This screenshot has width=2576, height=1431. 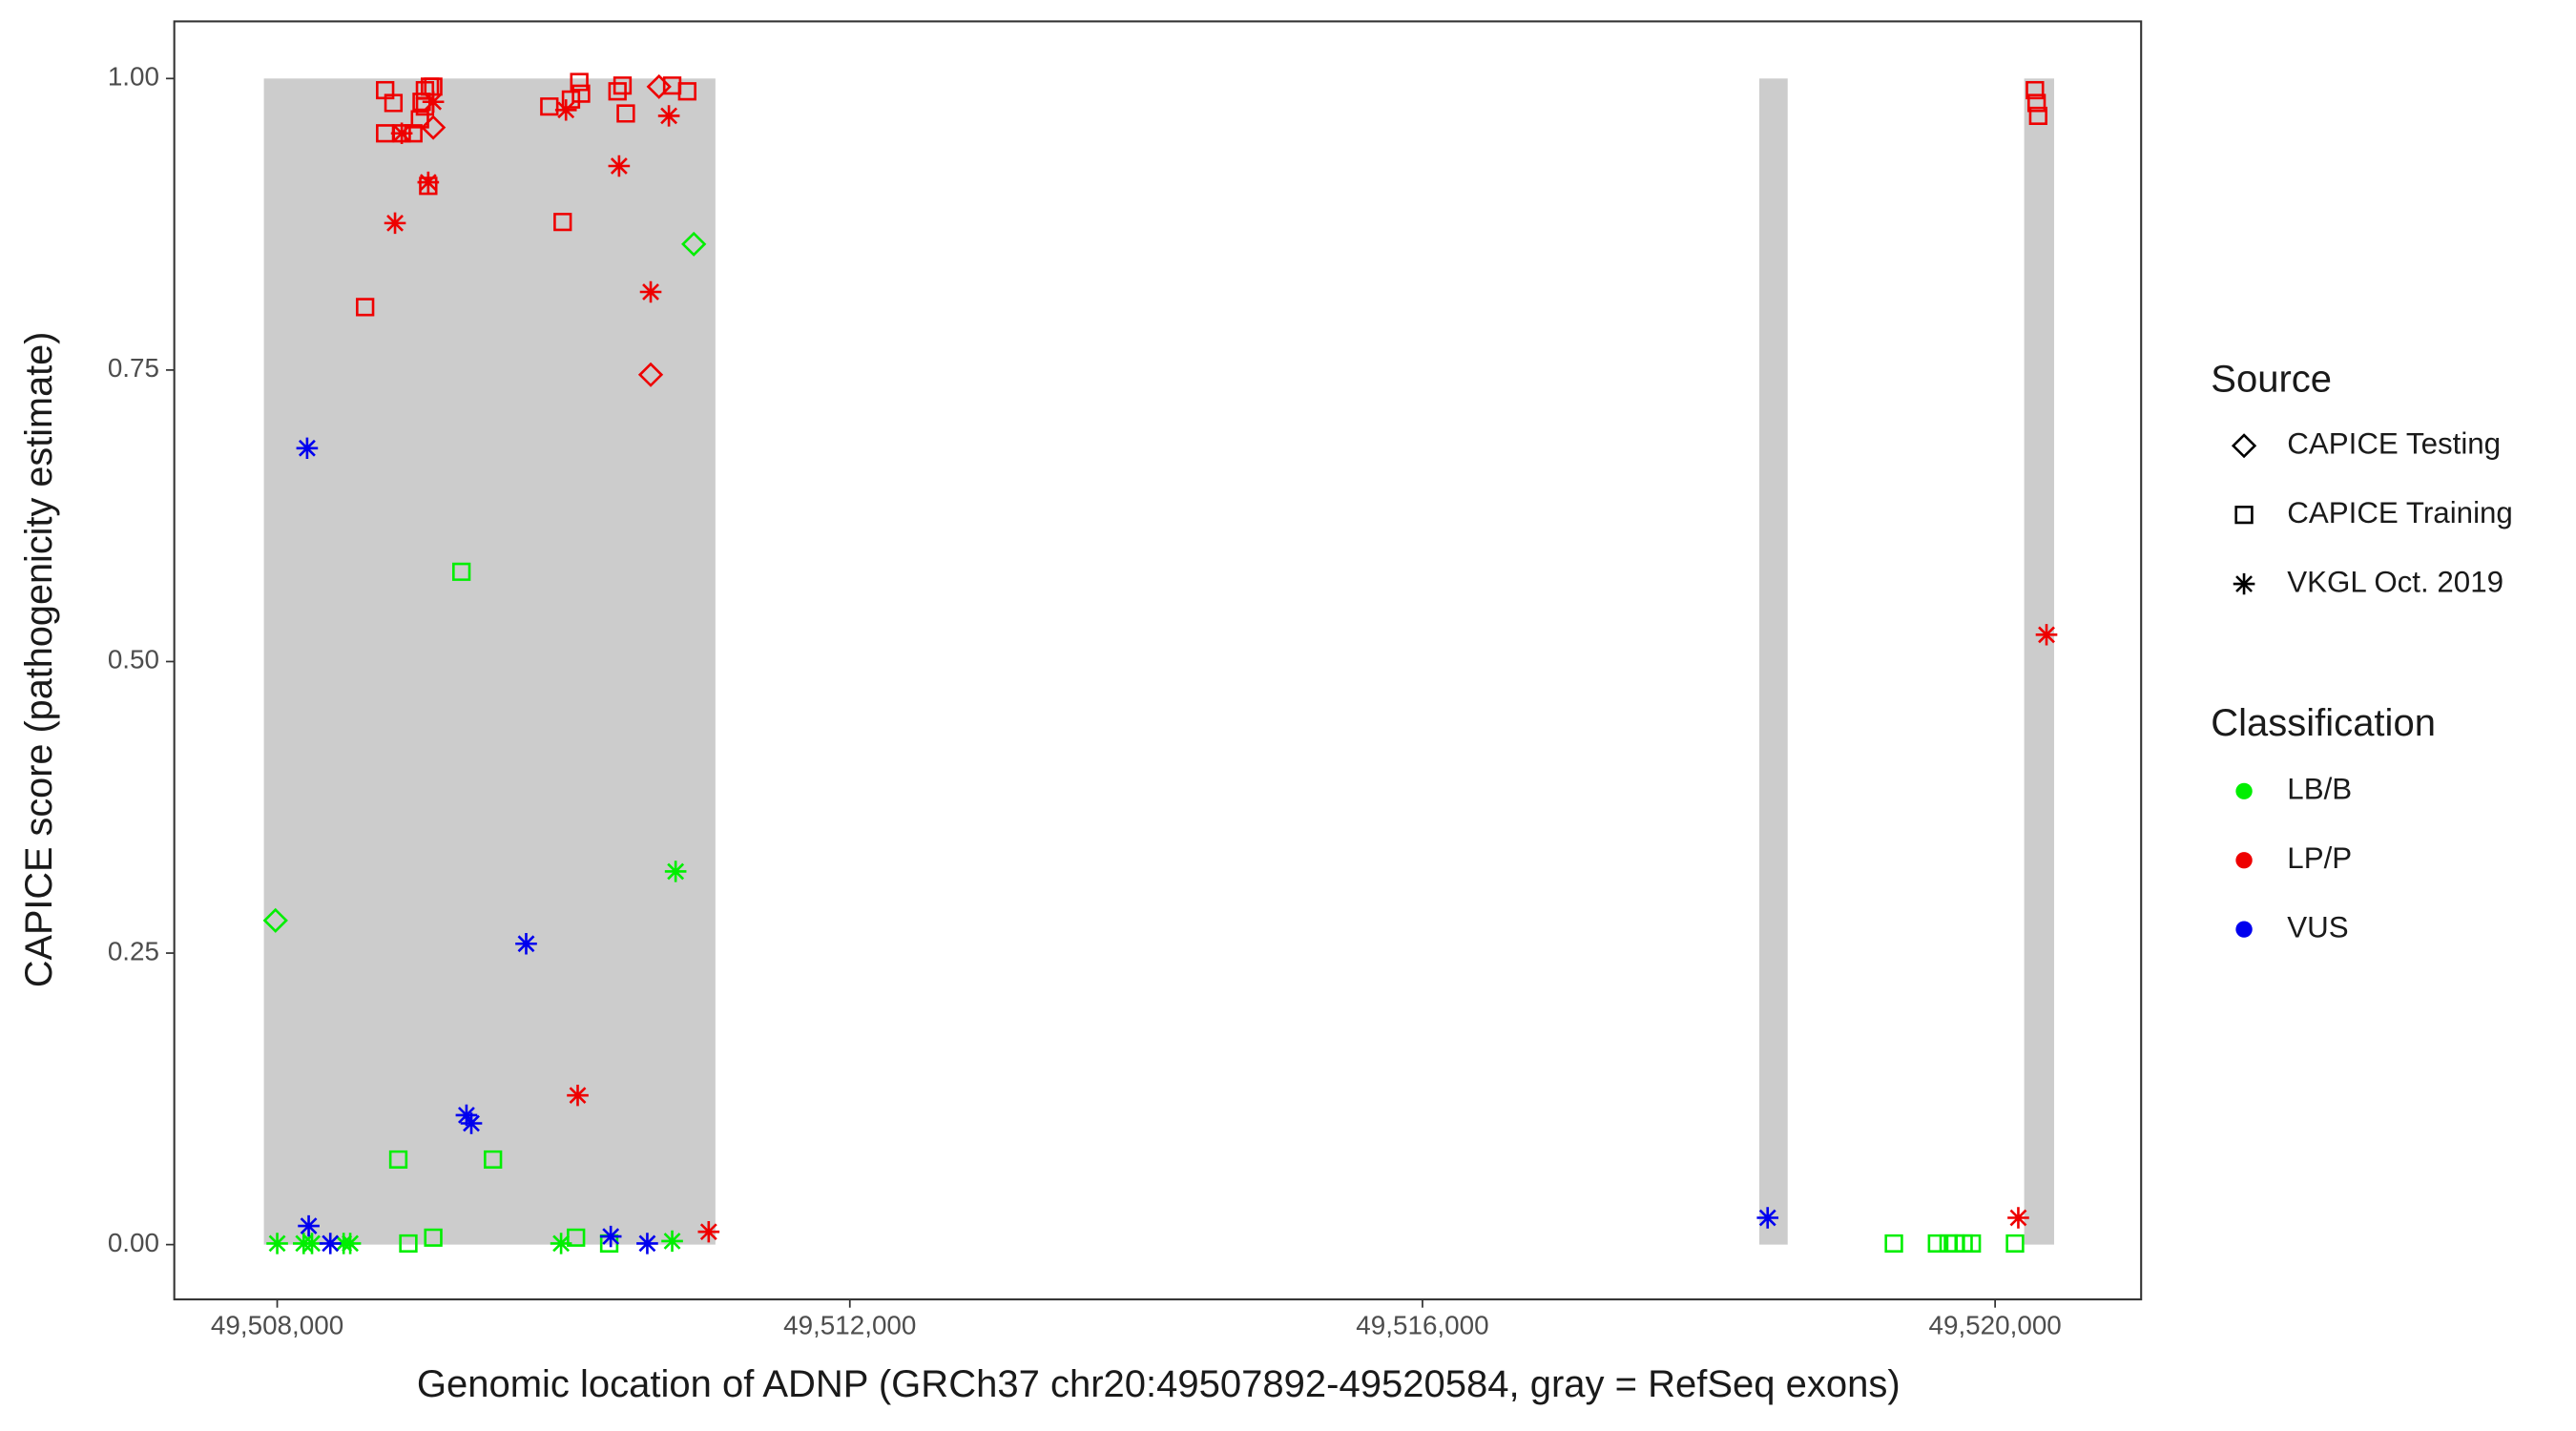 What do you see at coordinates (133, 368) in the screenshot?
I see `y-tick-label: 0.75` at bounding box center [133, 368].